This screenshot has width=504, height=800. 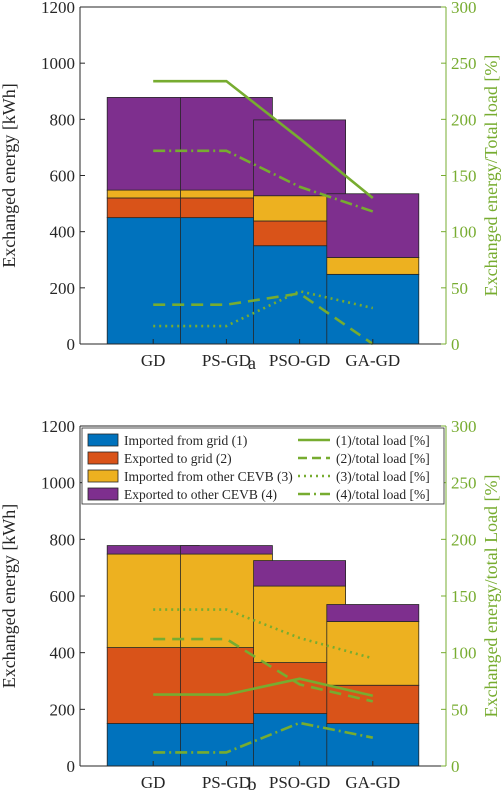 I want to click on y2-axis-title: Exchanged energy/Total load [%], so click(x=491, y=176).